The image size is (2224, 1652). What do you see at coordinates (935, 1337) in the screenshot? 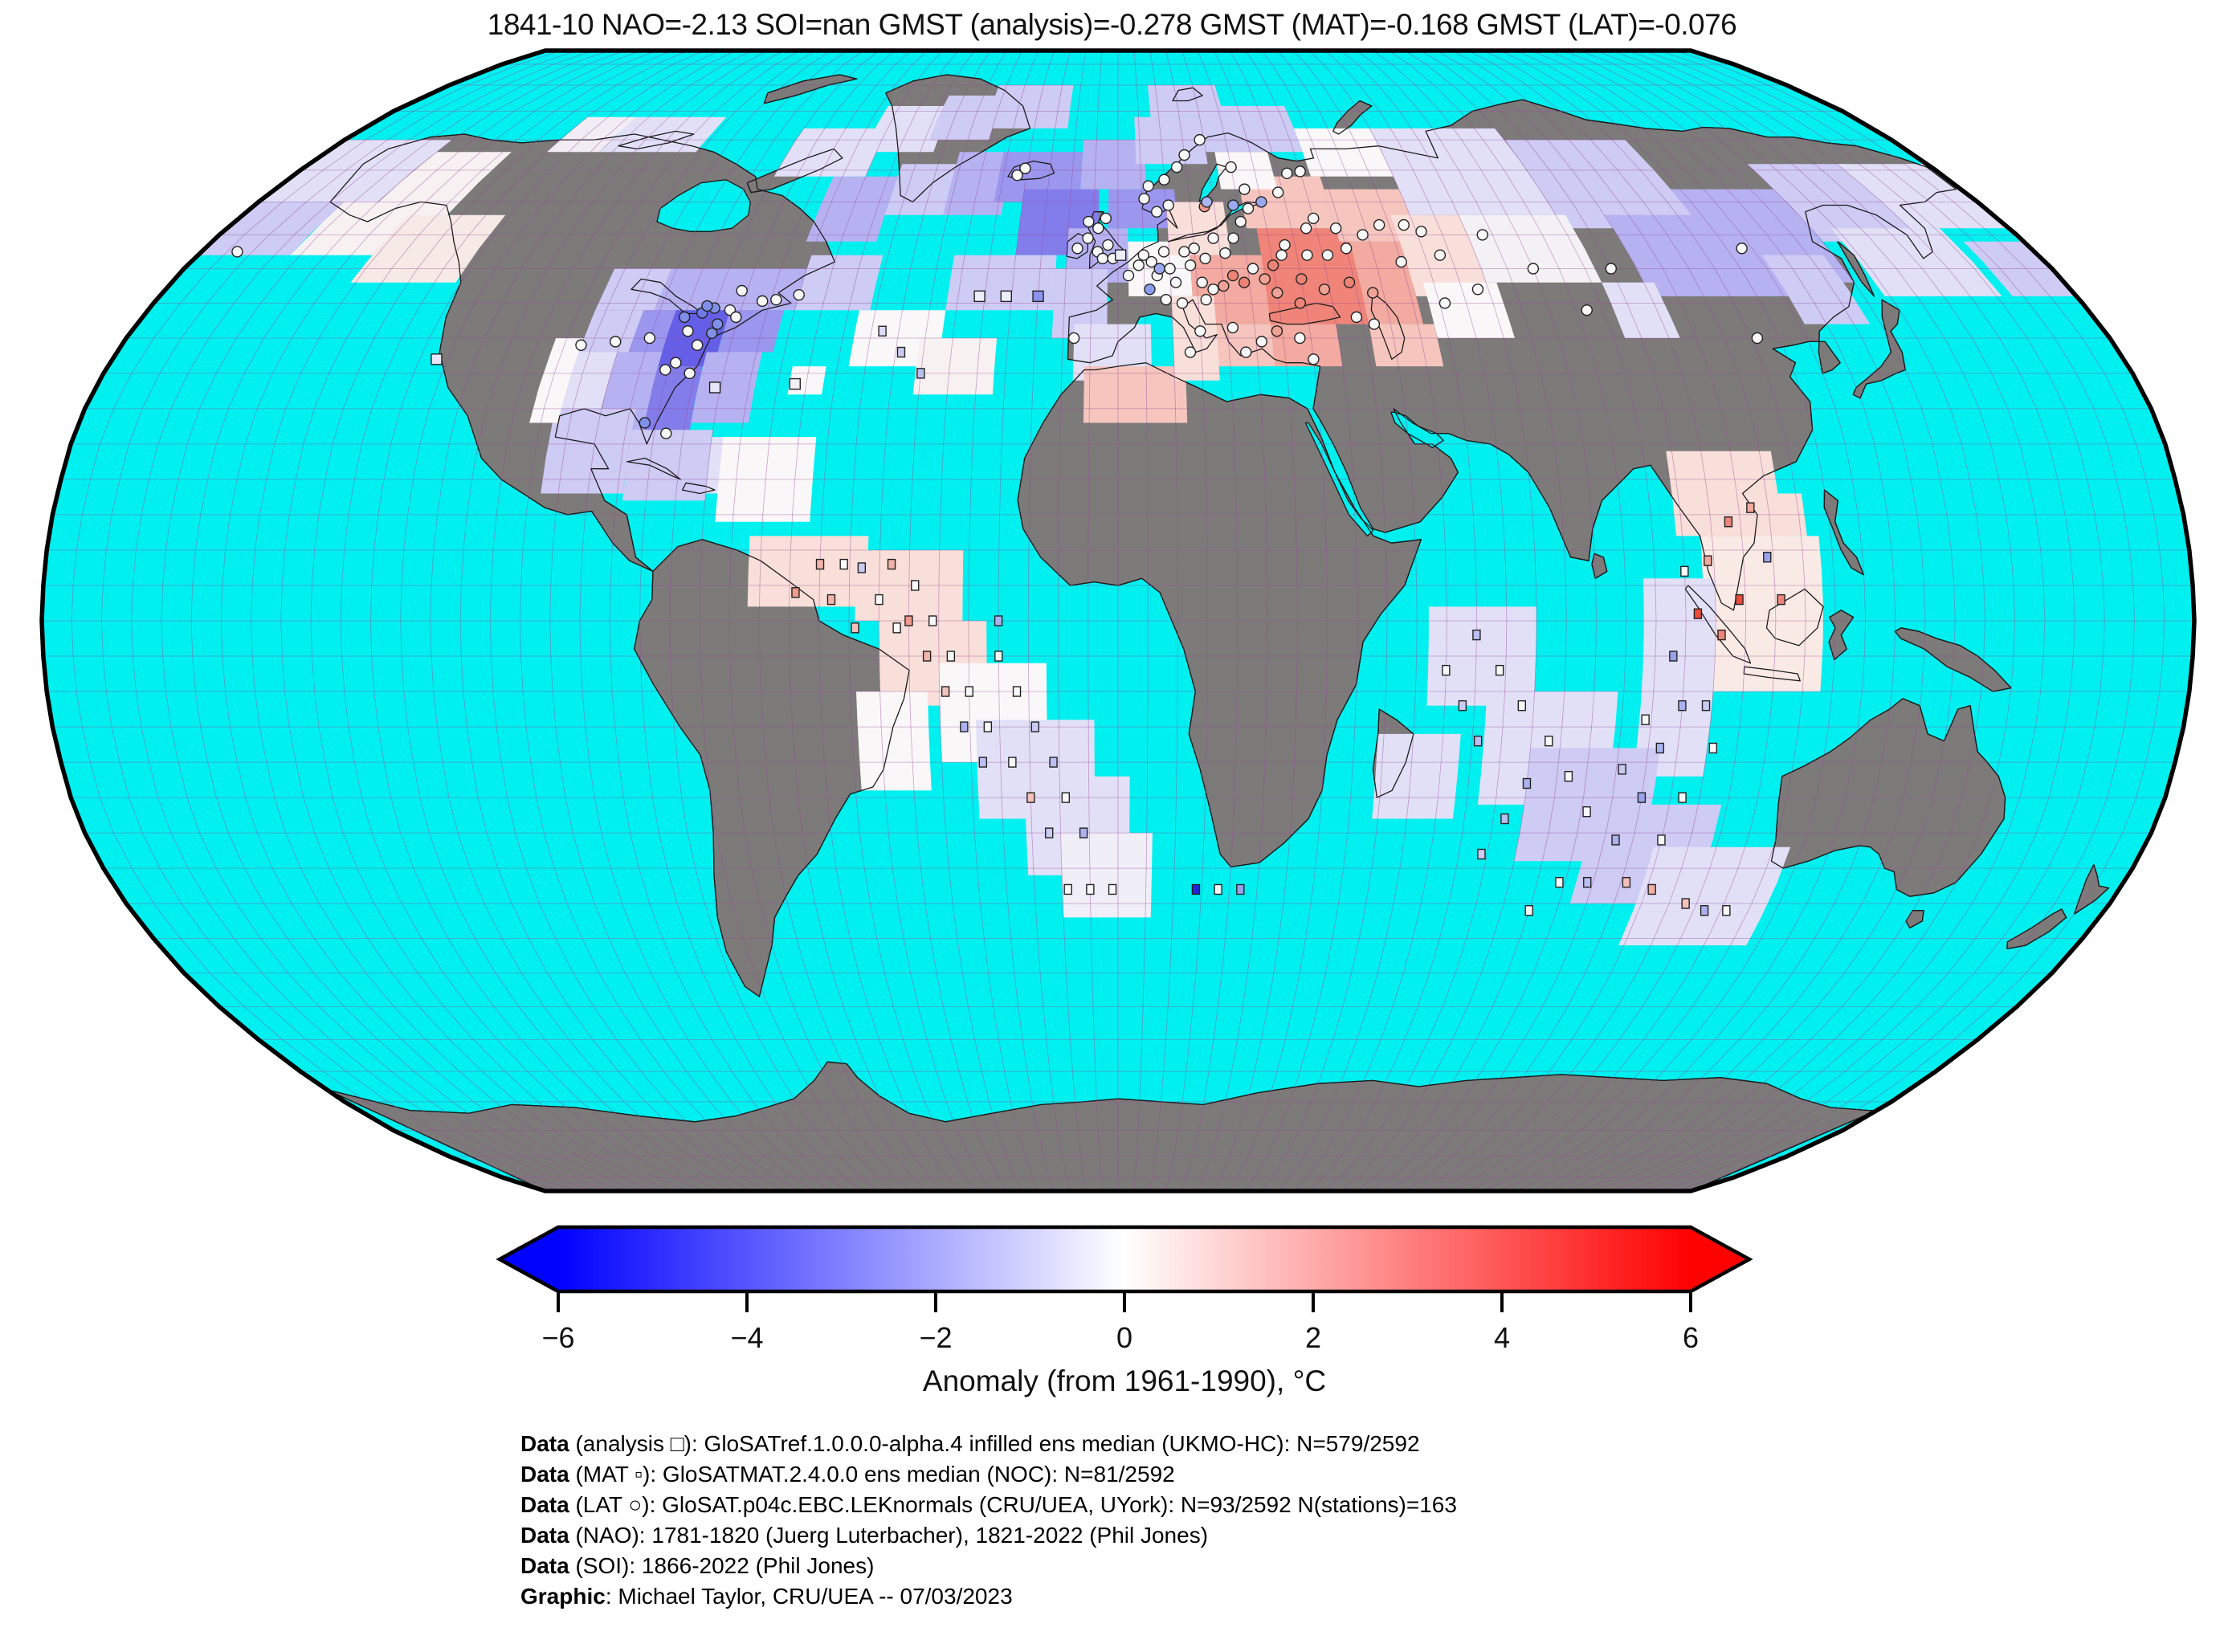
I see `colorbar-tick-label: −2` at bounding box center [935, 1337].